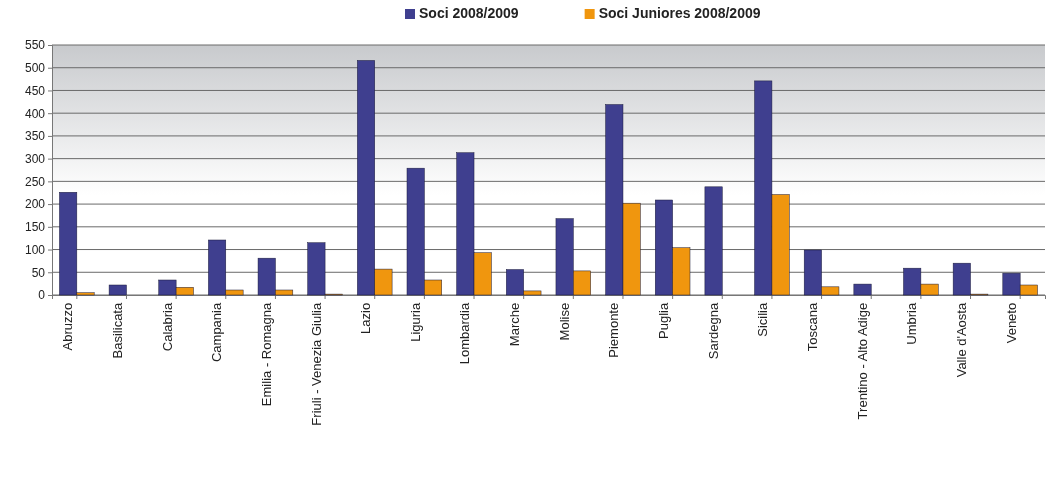 The image size is (1048, 481). I want to click on y-tick-label: 400, so click(35, 113).